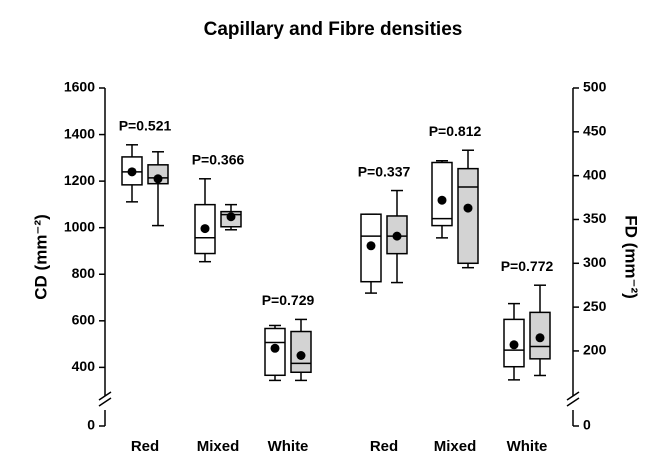 This screenshot has width=660, height=456. Describe the element at coordinates (595, 218) in the screenshot. I see `y2-tick-label: 350` at that location.